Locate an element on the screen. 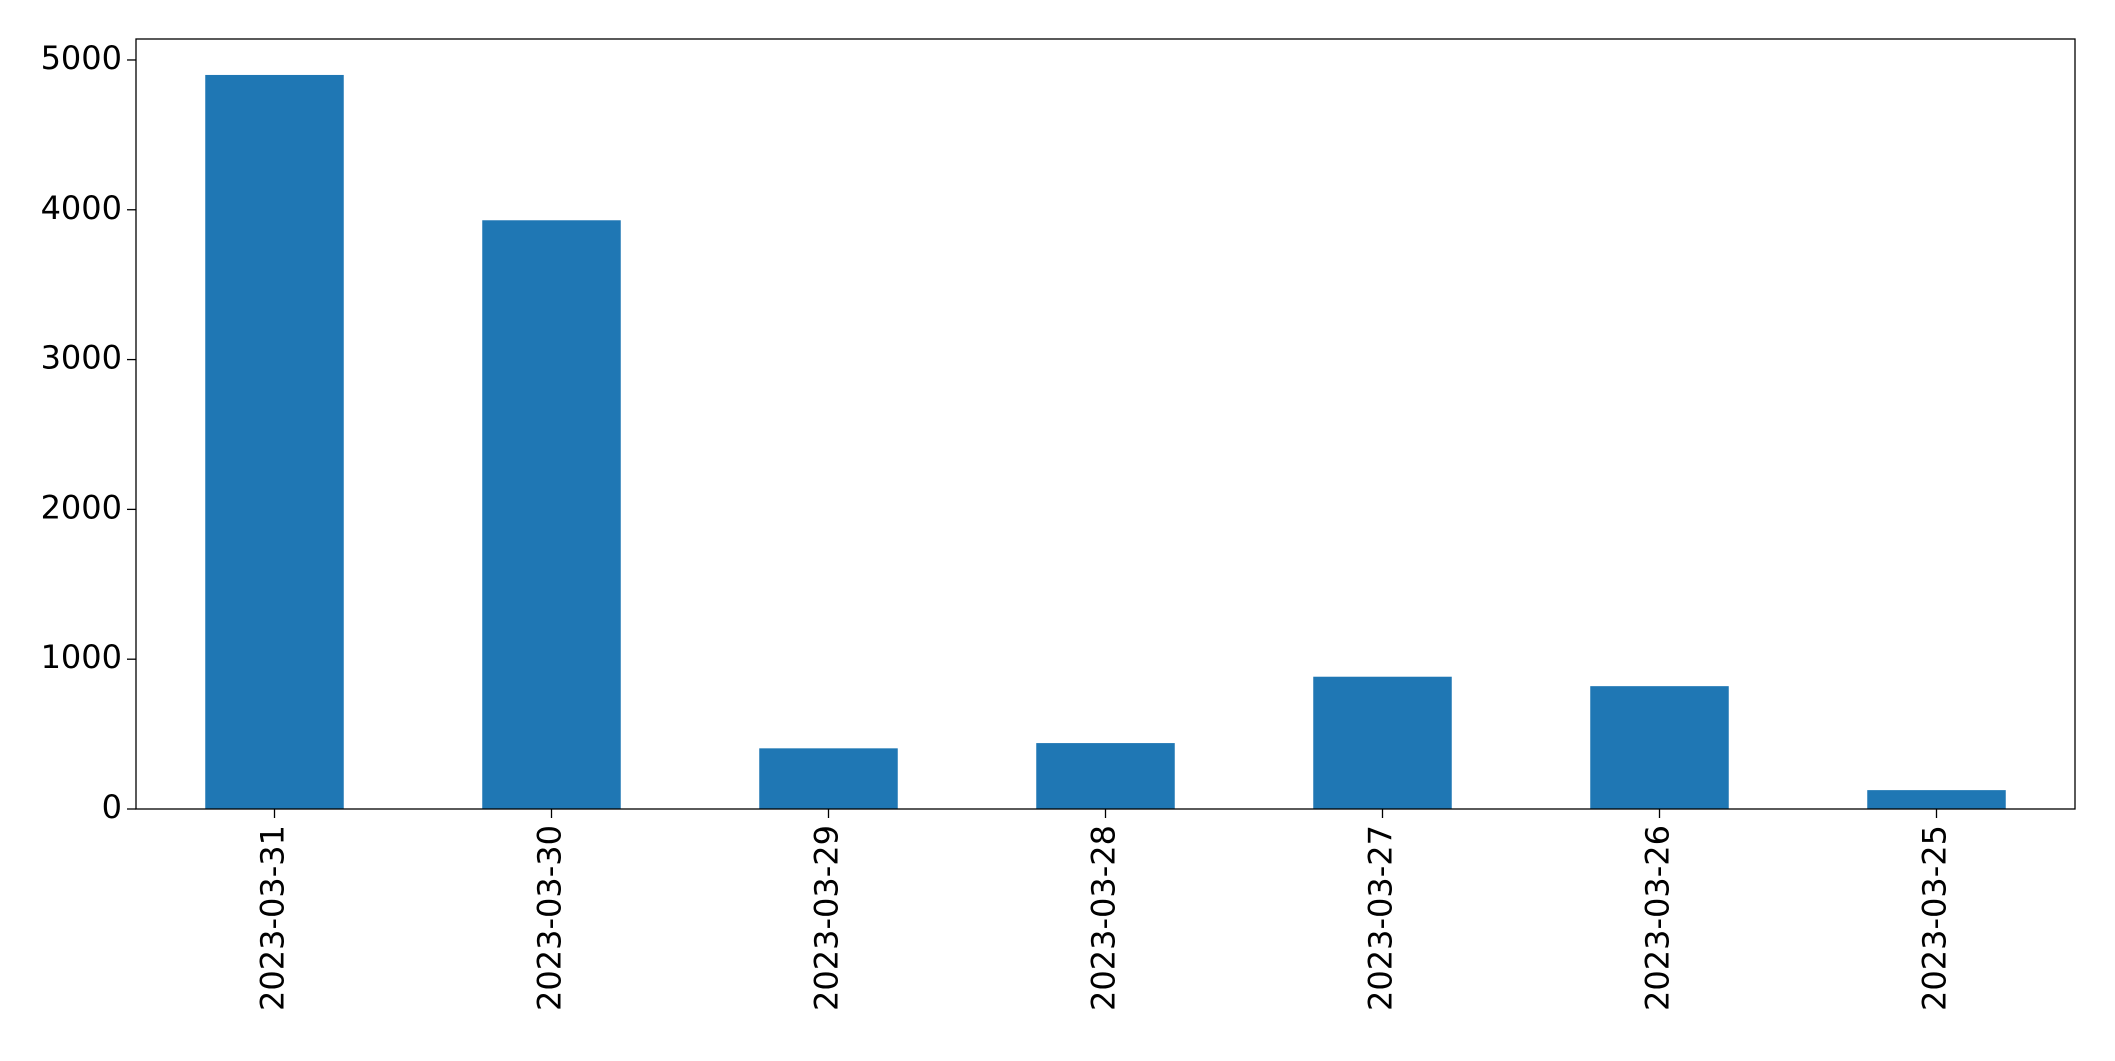  x-tick-label: 2023-03-30 is located at coordinates (550, 918).